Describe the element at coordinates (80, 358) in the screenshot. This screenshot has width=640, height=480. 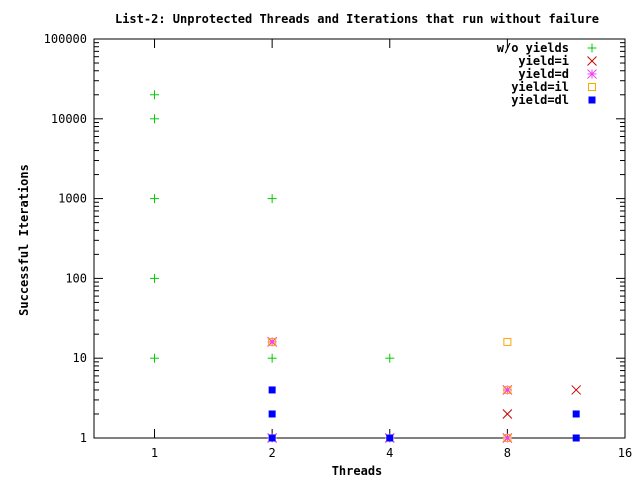
I see `y-tick-label: 10` at that location.